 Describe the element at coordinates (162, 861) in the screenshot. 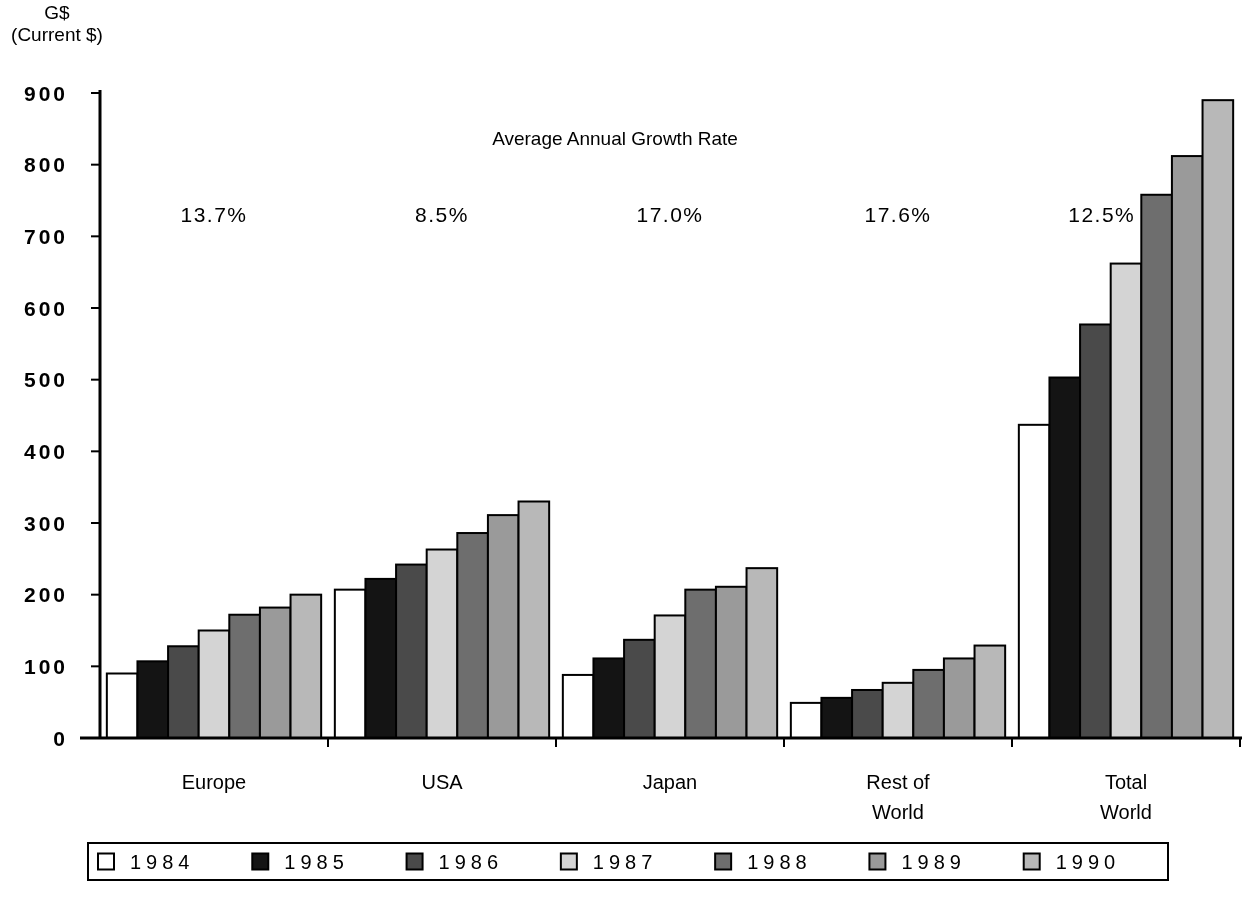

I see `legend-label: 1984` at that location.